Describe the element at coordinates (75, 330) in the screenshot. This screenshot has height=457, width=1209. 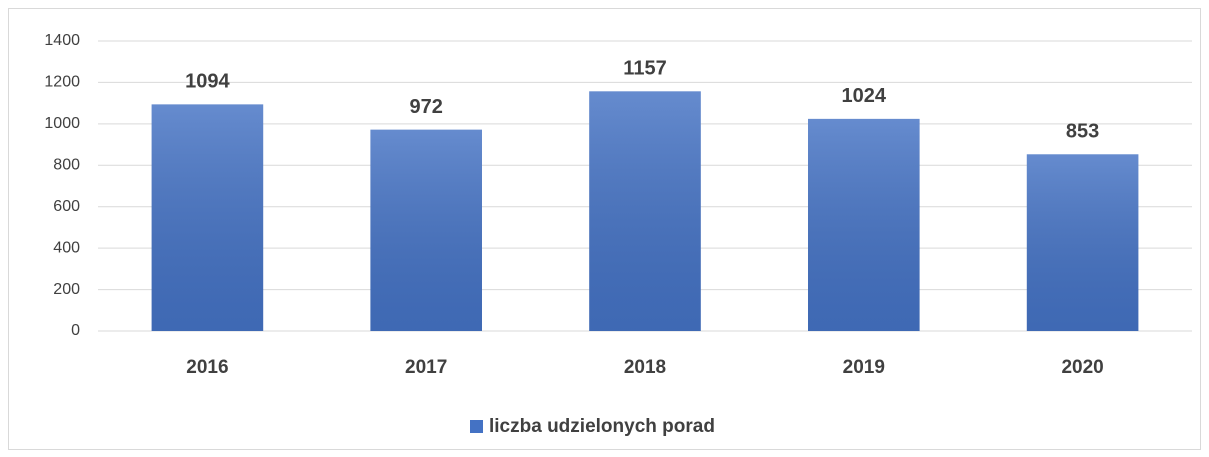
I see `y-tick-label: 0` at that location.